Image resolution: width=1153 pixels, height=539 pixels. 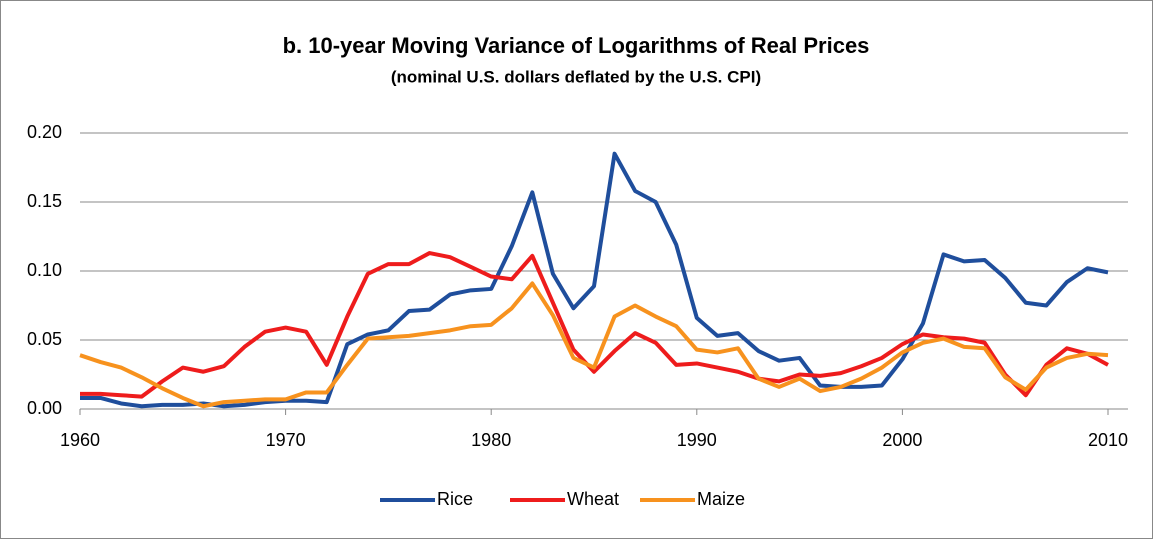 What do you see at coordinates (491, 440) in the screenshot?
I see `x-tick-label: 1980` at bounding box center [491, 440].